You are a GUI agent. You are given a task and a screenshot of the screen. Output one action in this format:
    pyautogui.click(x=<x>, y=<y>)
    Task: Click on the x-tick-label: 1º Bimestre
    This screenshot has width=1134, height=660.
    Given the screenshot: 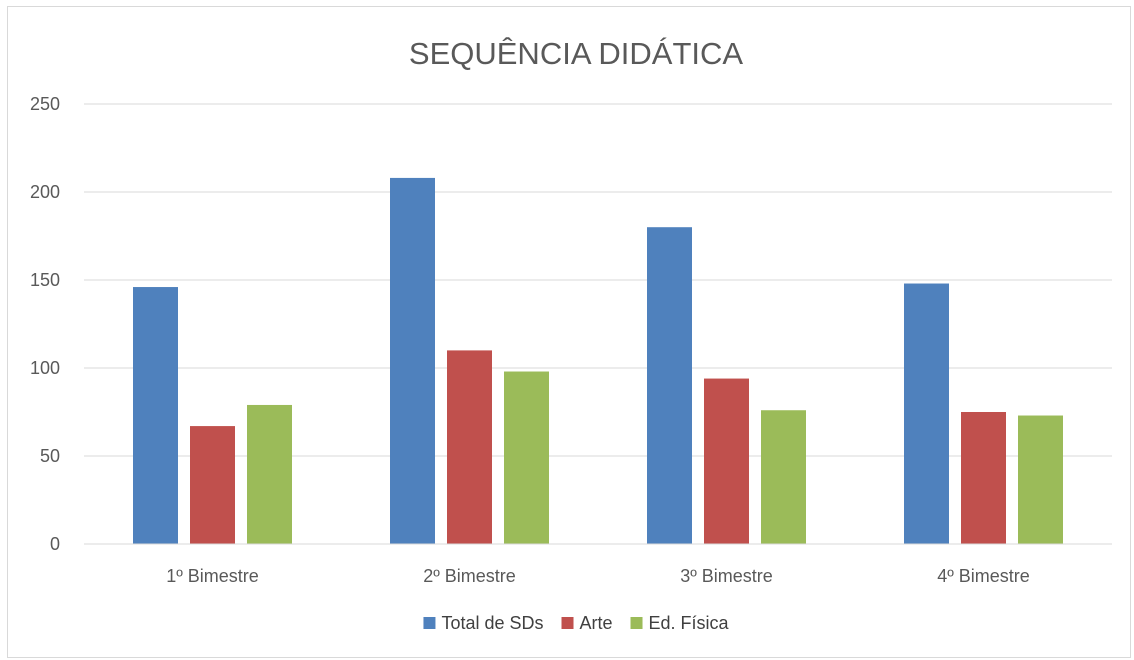 What is the action you would take?
    pyautogui.click(x=212, y=576)
    